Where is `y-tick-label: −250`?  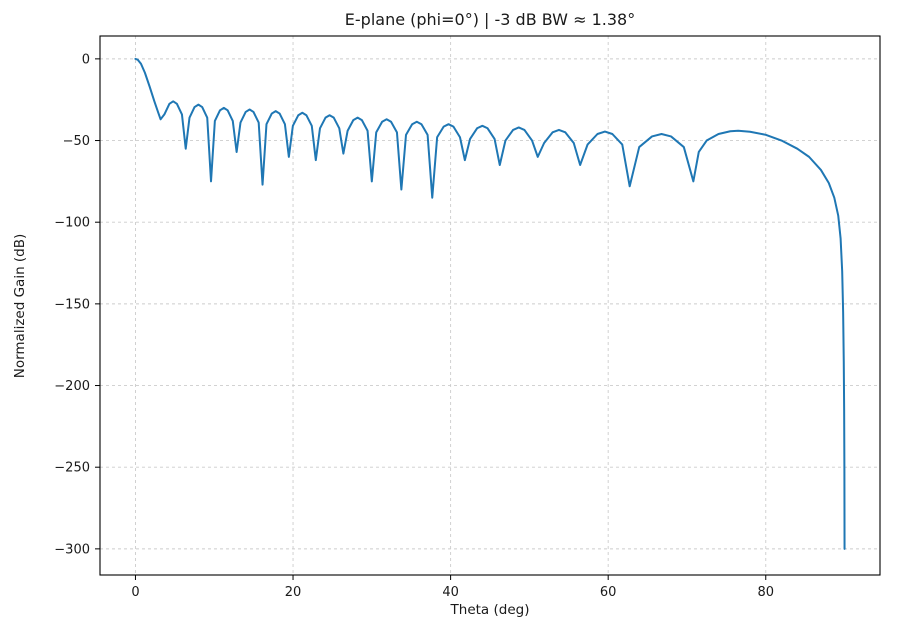
y-tick-label: −250 is located at coordinates (72, 468).